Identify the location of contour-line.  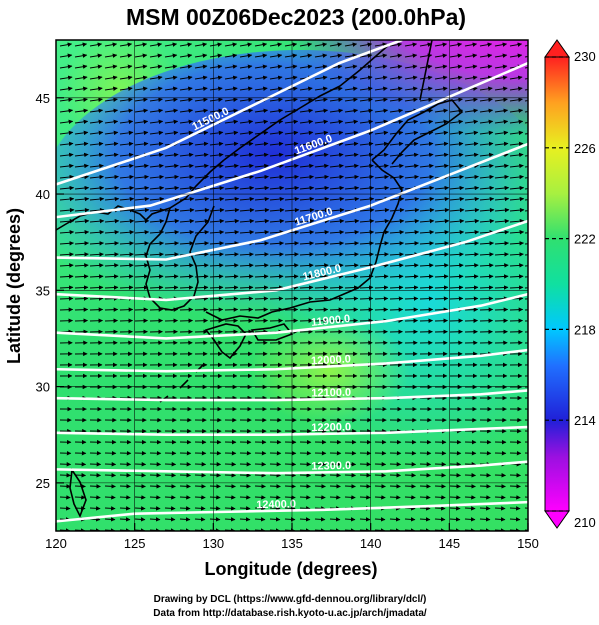
(292, 260).